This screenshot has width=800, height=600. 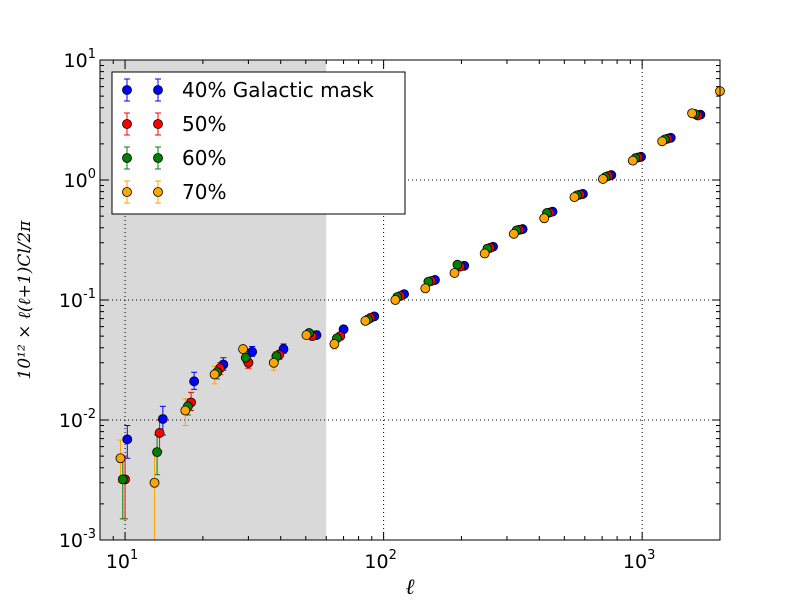 I want to click on y-tick-label: 10⁻², so click(x=77, y=419).